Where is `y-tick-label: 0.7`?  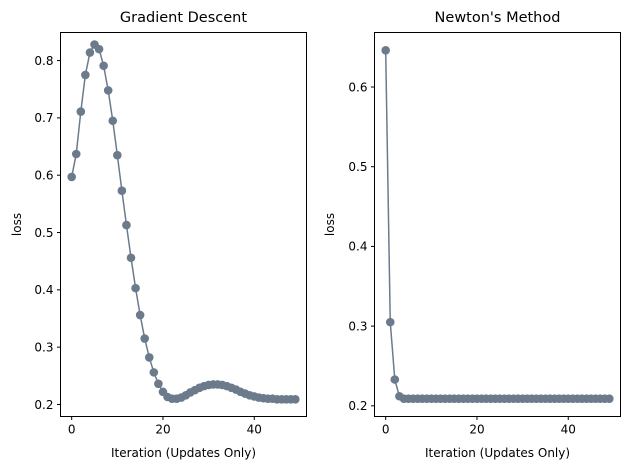
y-tick-label: 0.7 is located at coordinates (43, 118).